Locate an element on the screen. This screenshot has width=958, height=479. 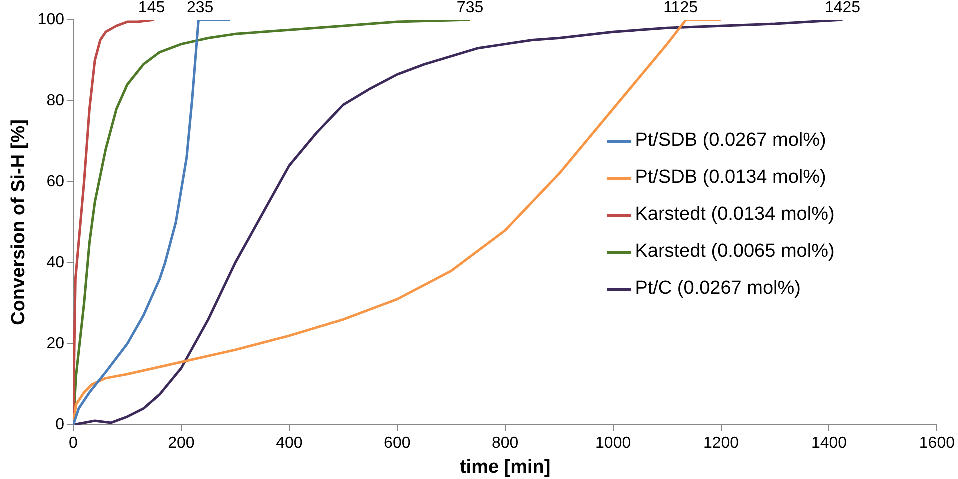
x-tick-label: 400 is located at coordinates (289, 443).